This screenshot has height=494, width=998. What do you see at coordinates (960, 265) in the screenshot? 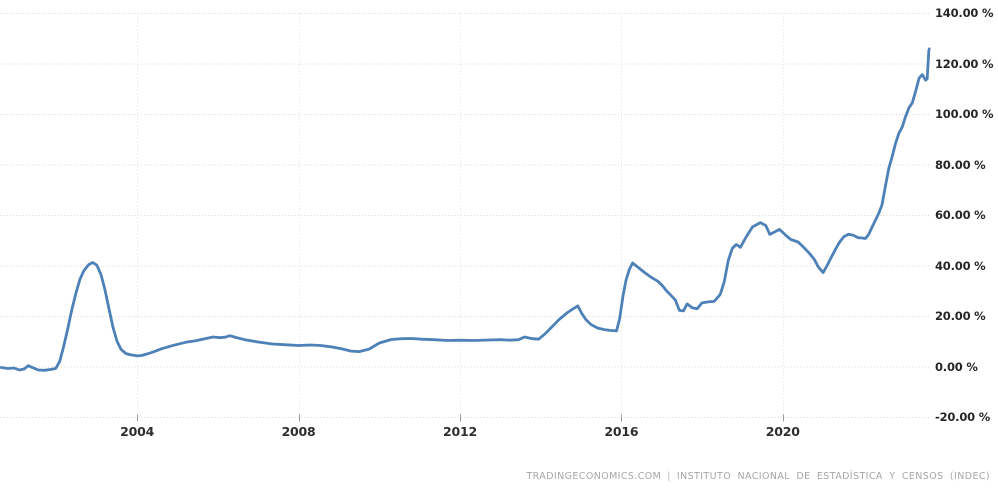
I see `y-tick-label: 40.00 %` at bounding box center [960, 265].